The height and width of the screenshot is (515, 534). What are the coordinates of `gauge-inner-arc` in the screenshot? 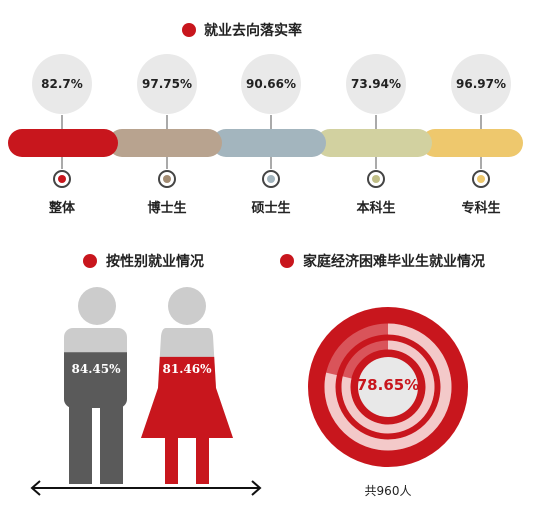 It's located at (388, 387).